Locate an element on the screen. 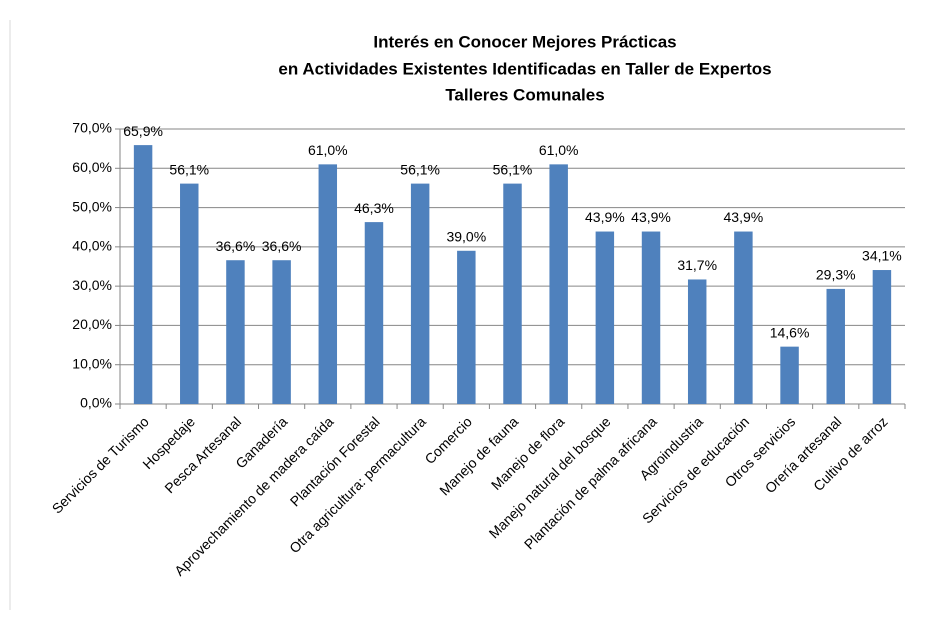 The height and width of the screenshot is (624, 926). y-tick-label: 10,0% is located at coordinates (92, 363).